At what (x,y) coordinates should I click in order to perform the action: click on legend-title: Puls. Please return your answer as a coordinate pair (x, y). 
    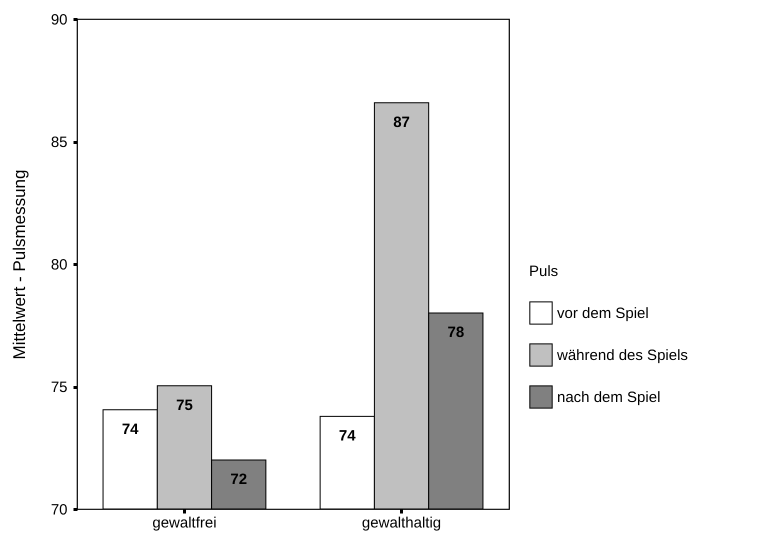
    Looking at the image, I should click on (543, 271).